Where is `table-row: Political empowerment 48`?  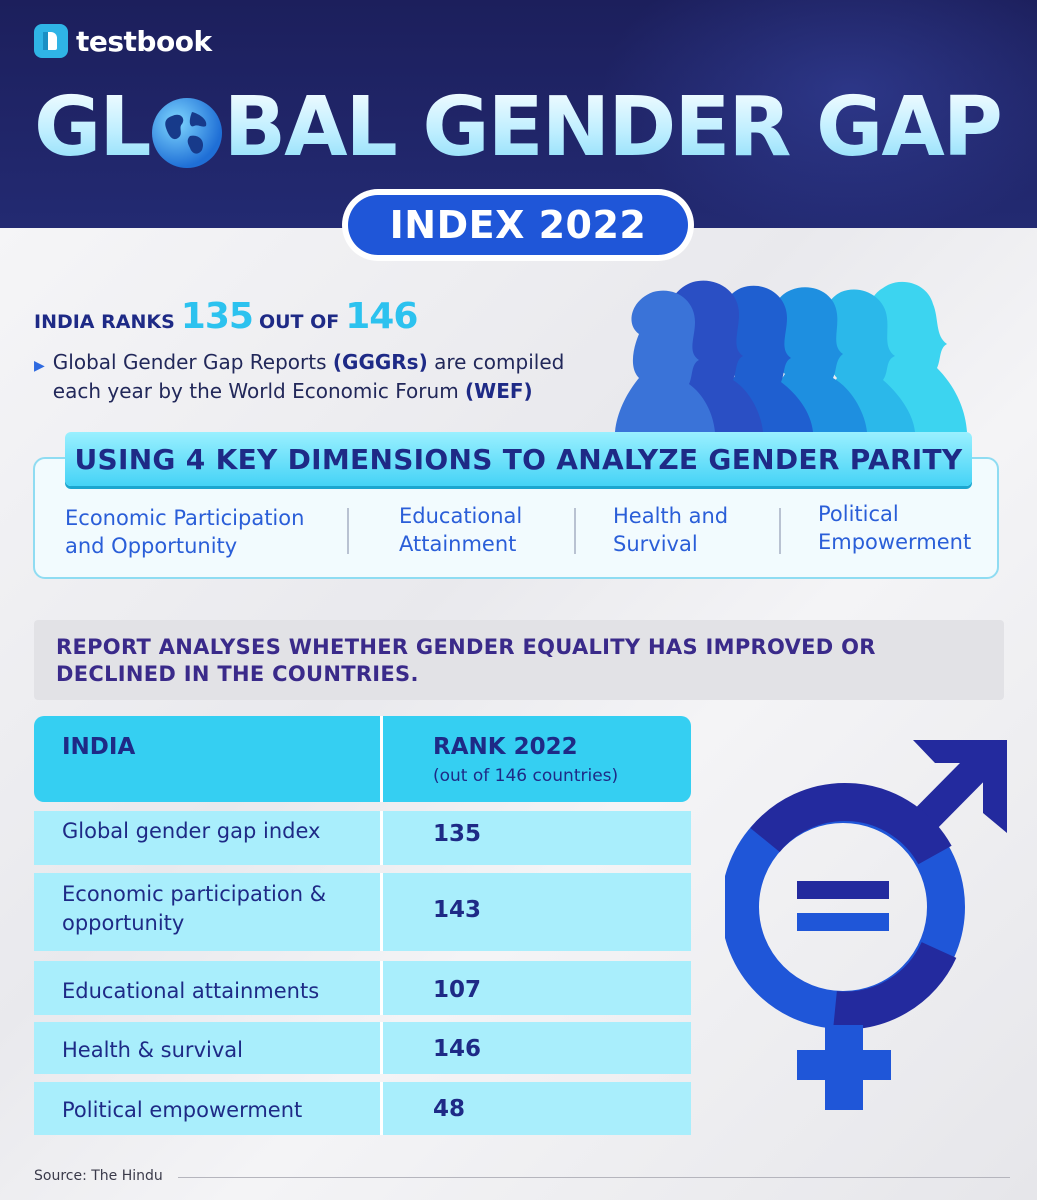 table-row: Political empowerment 48 is located at coordinates (362, 1108).